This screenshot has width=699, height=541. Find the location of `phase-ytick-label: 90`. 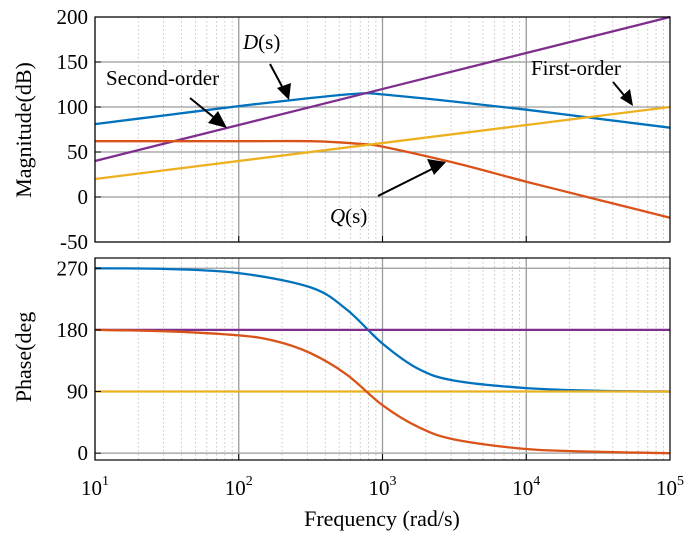

phase-ytick-label: 90 is located at coordinates (77, 392).